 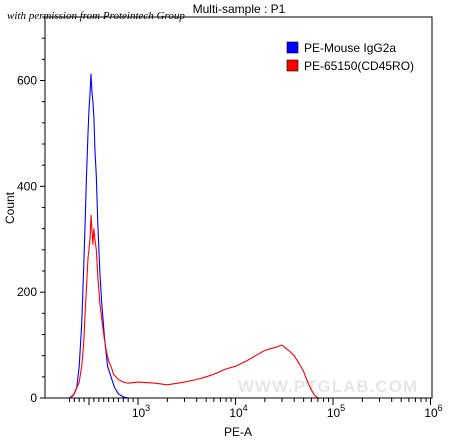 I want to click on chart-title: Multi-sample : P1, so click(x=239, y=9).